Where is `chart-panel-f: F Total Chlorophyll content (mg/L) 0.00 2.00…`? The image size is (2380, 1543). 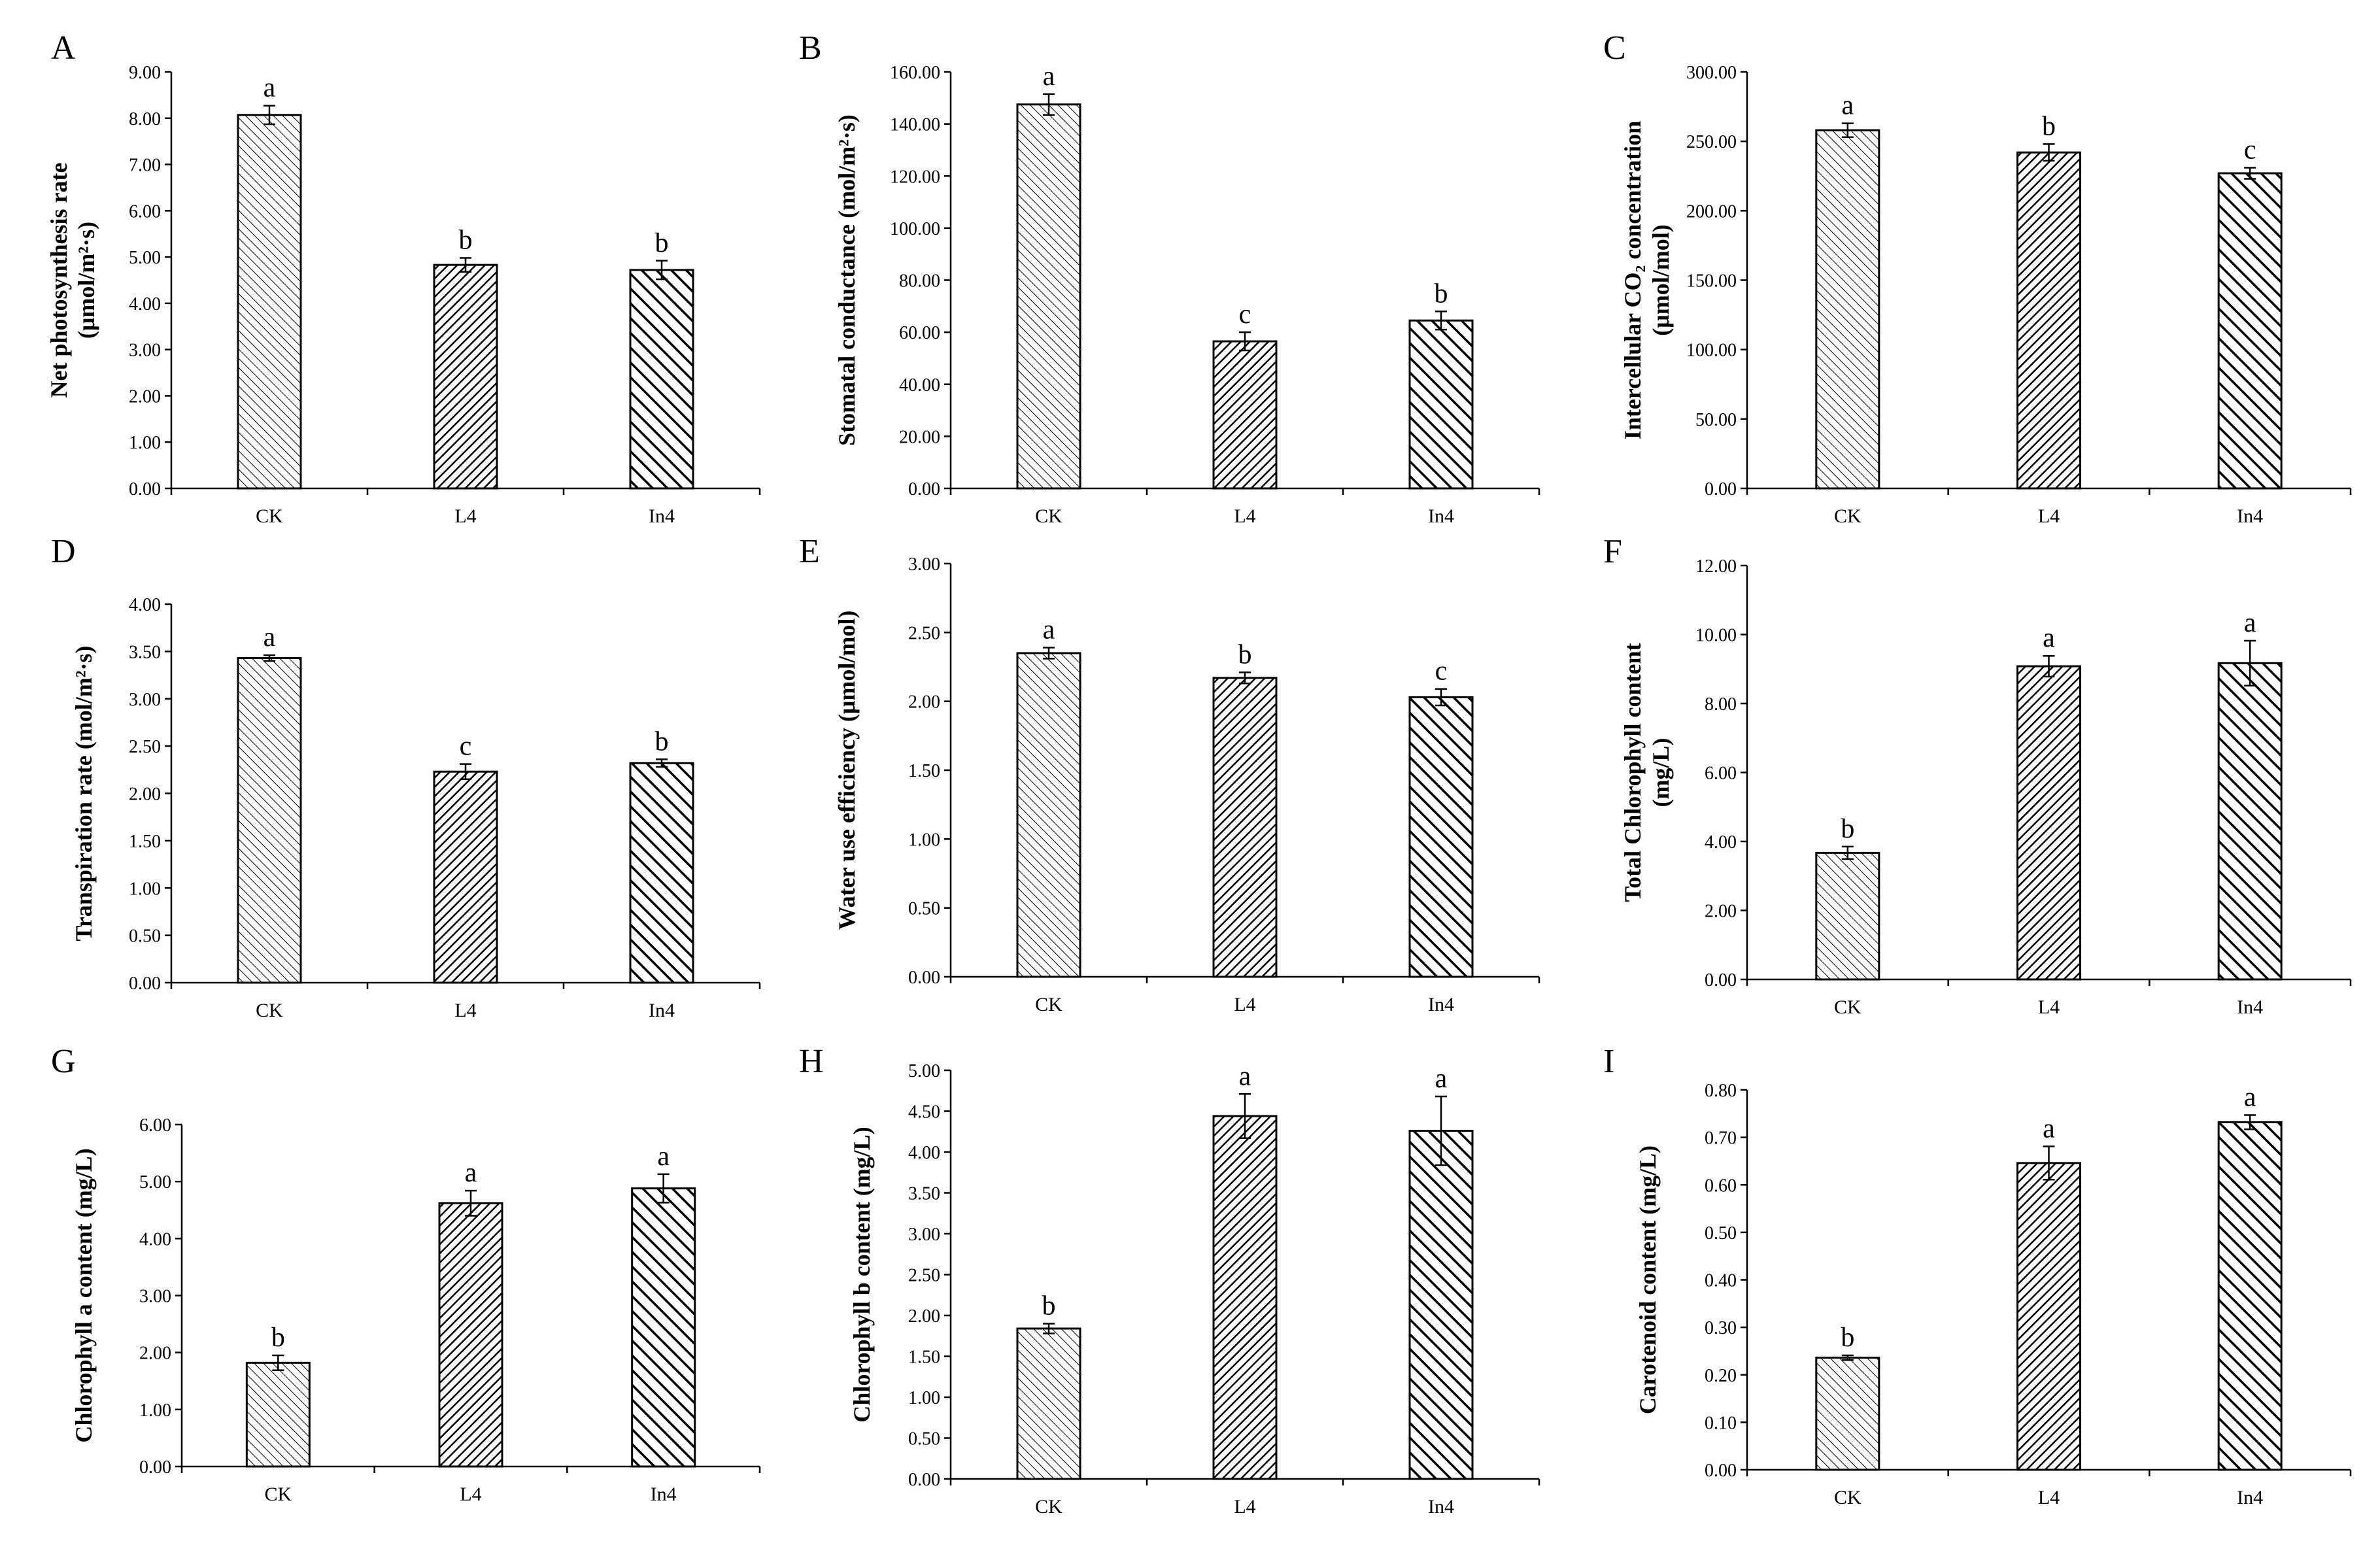 chart-panel-f: F Total Chlorophyll content (mg/L) 0.00 2.00… is located at coordinates (1977, 775).